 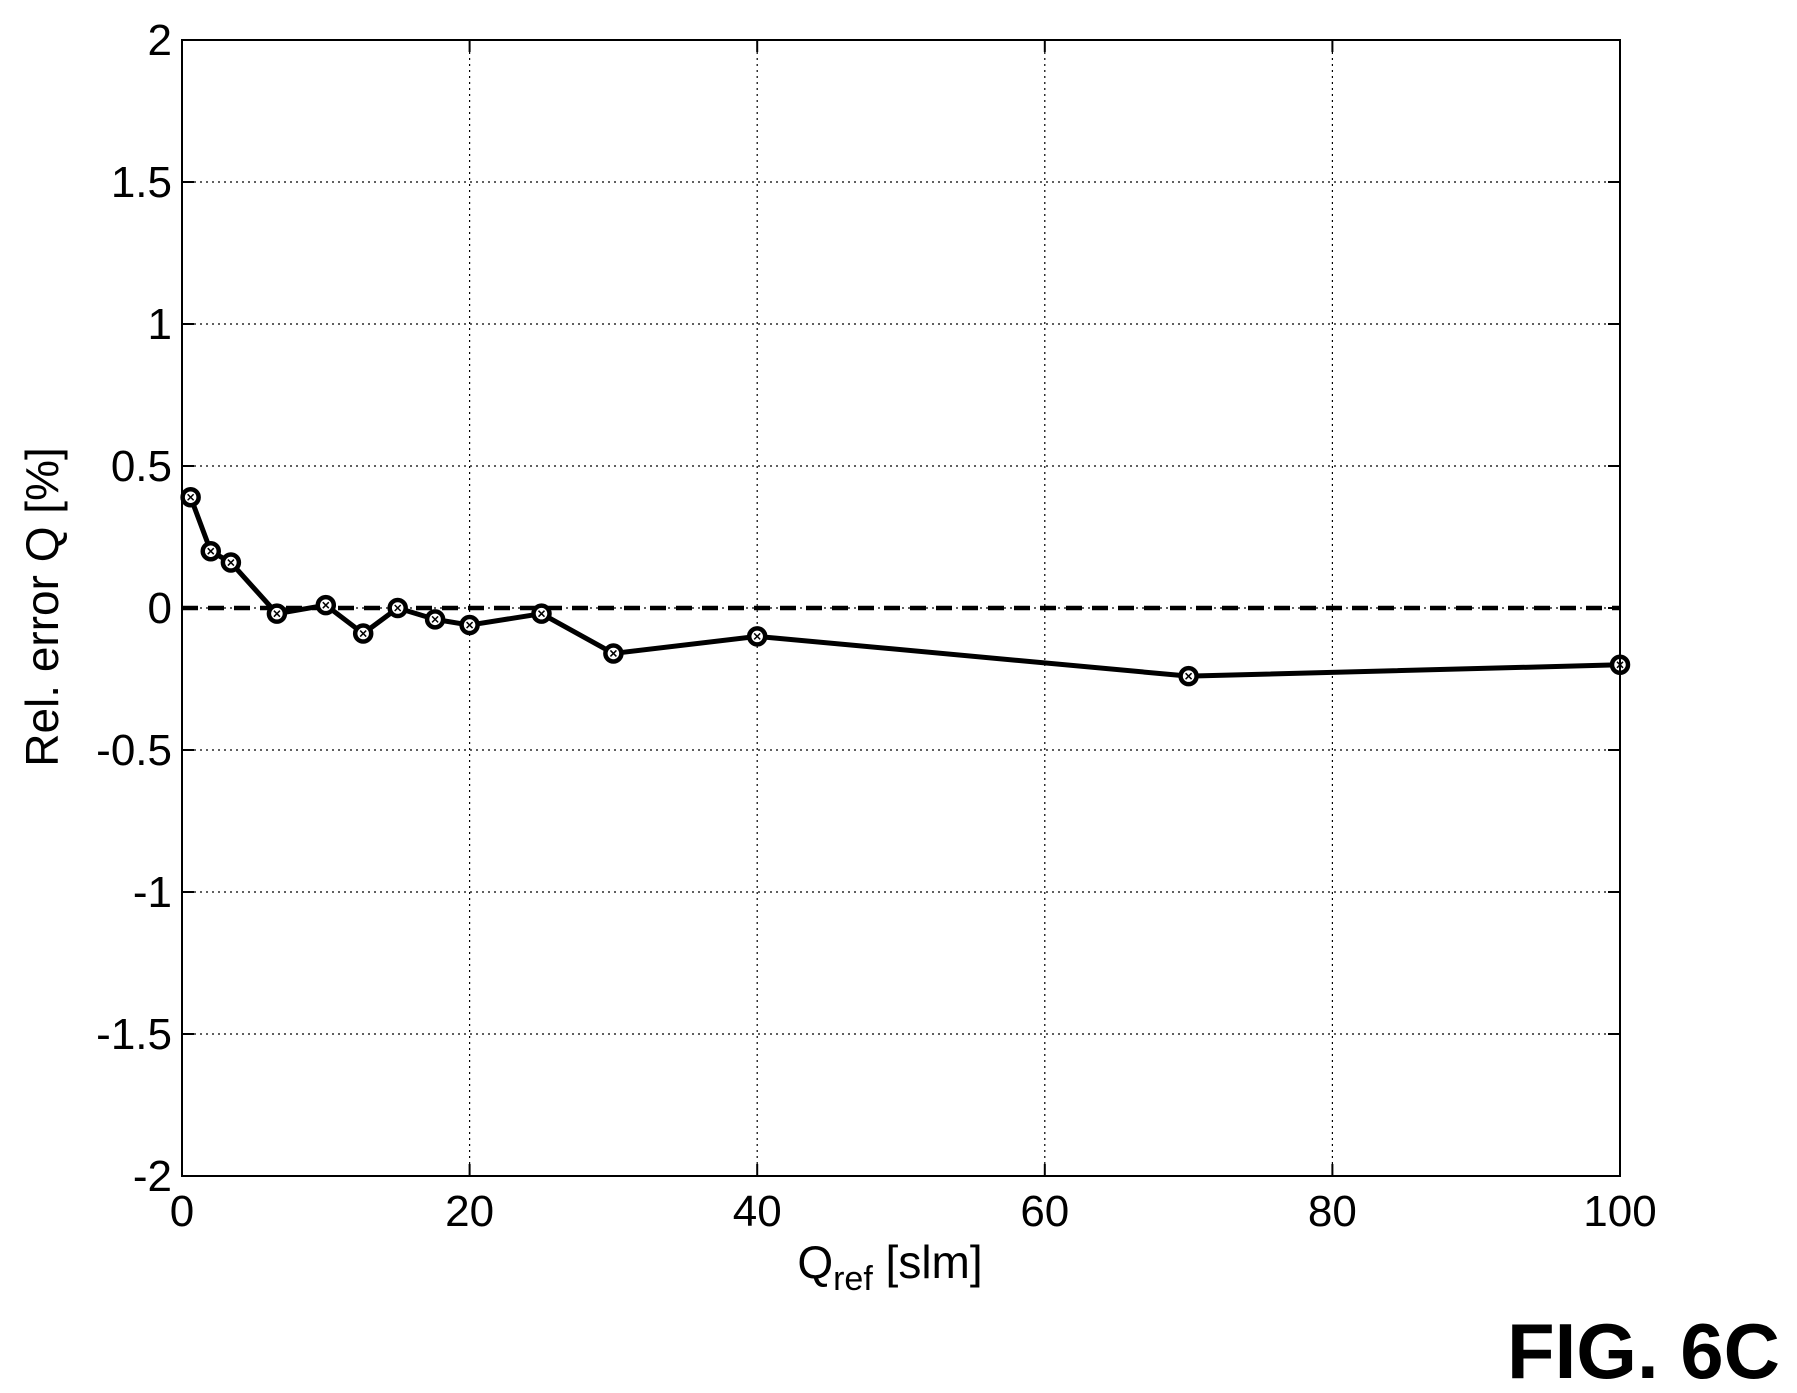 What do you see at coordinates (160, 40) in the screenshot?
I see `y-tick-label: 2` at bounding box center [160, 40].